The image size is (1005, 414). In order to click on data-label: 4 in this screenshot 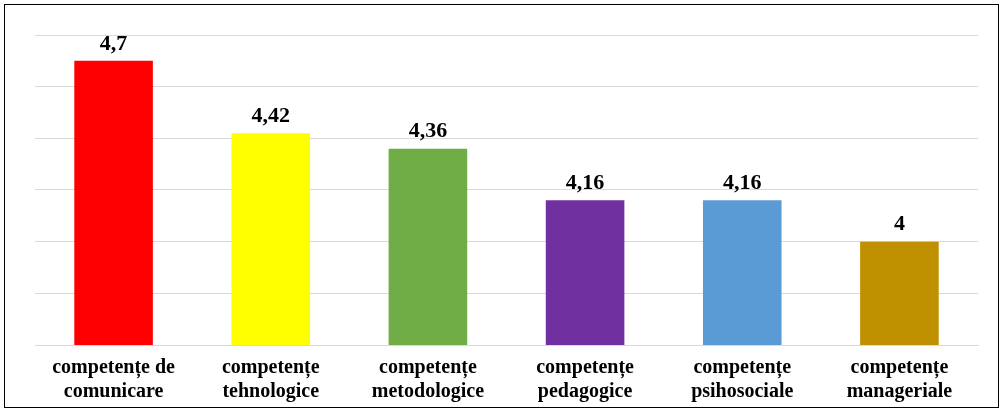, I will do `click(899, 223)`.